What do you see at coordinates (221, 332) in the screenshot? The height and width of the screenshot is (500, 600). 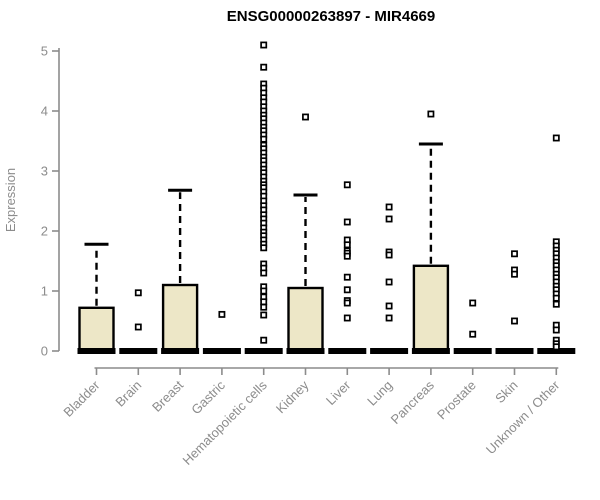 I see `boxplot-gastric` at bounding box center [221, 332].